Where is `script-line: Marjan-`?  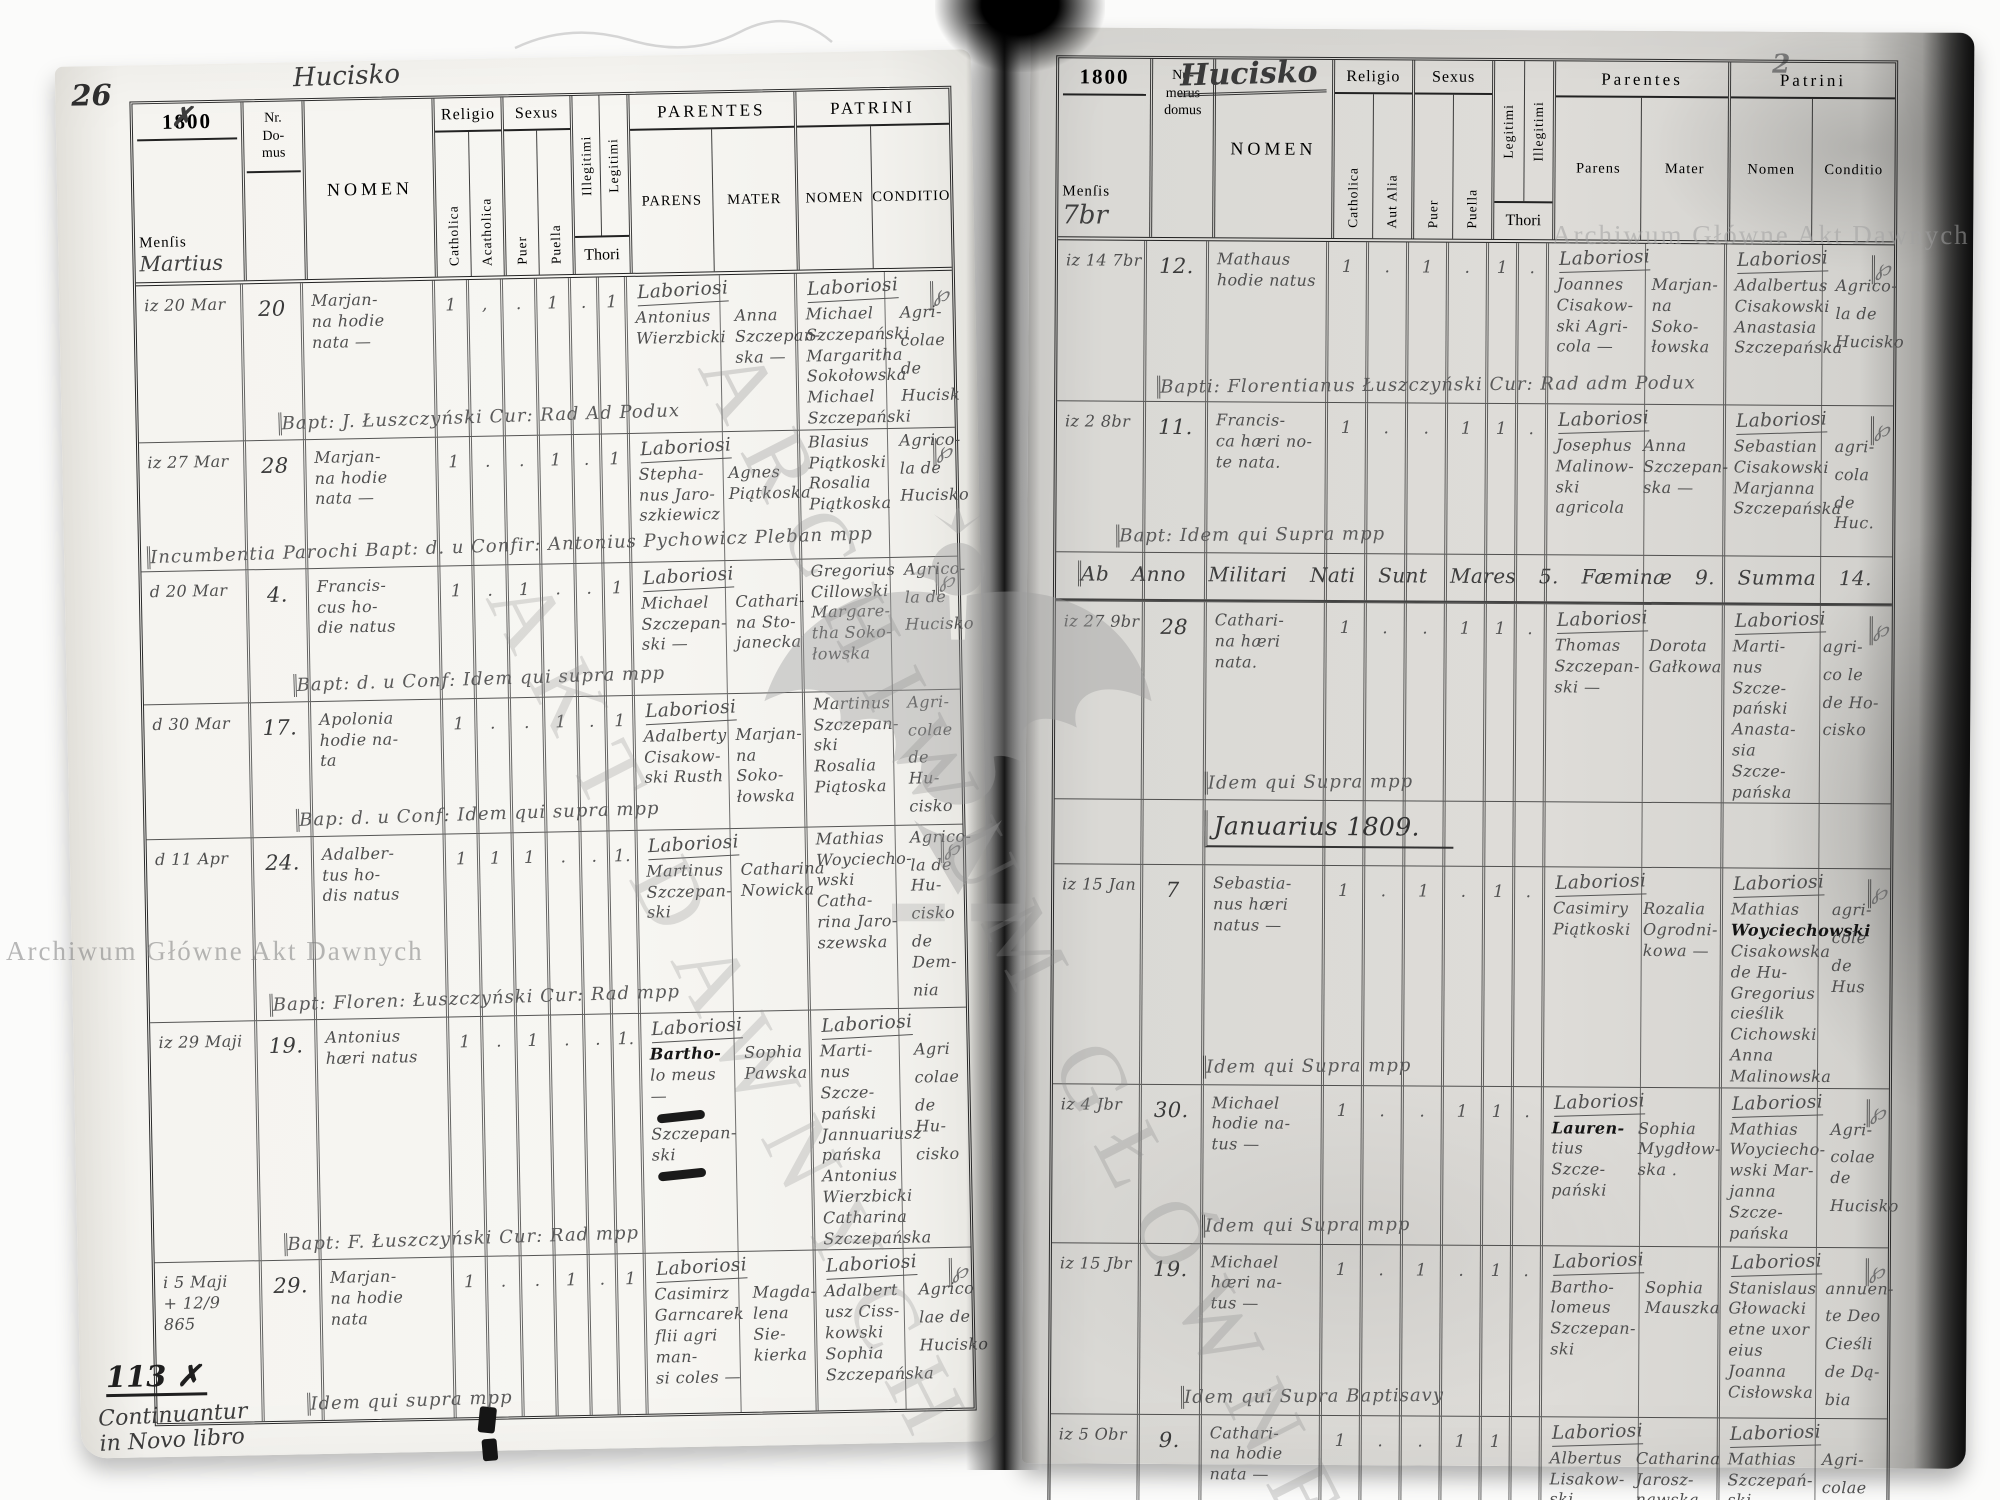
script-line: Marjan- is located at coordinates (345, 300).